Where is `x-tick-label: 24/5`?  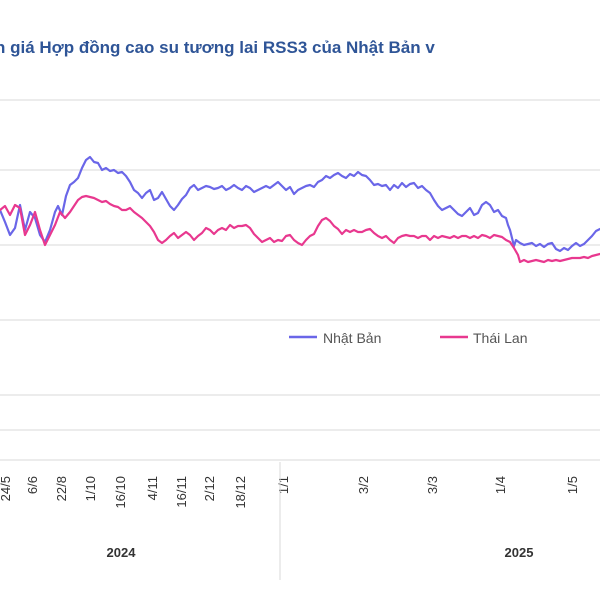
x-tick-label: 24/5 is located at coordinates (6, 488).